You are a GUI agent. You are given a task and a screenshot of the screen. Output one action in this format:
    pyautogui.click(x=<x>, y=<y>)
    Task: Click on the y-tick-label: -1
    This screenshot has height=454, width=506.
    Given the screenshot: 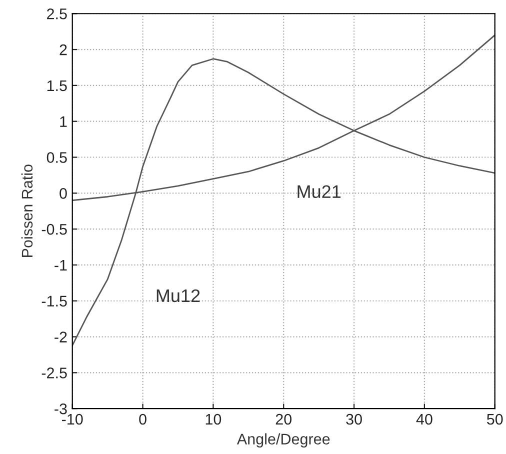 What is the action you would take?
    pyautogui.click(x=60, y=265)
    